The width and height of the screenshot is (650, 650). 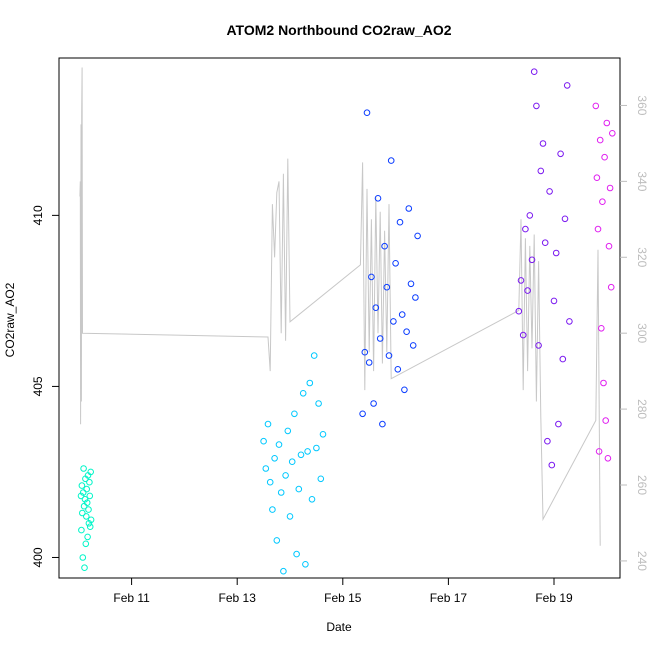 What do you see at coordinates (642, 561) in the screenshot?
I see `y2-tick-label: 240` at bounding box center [642, 561].